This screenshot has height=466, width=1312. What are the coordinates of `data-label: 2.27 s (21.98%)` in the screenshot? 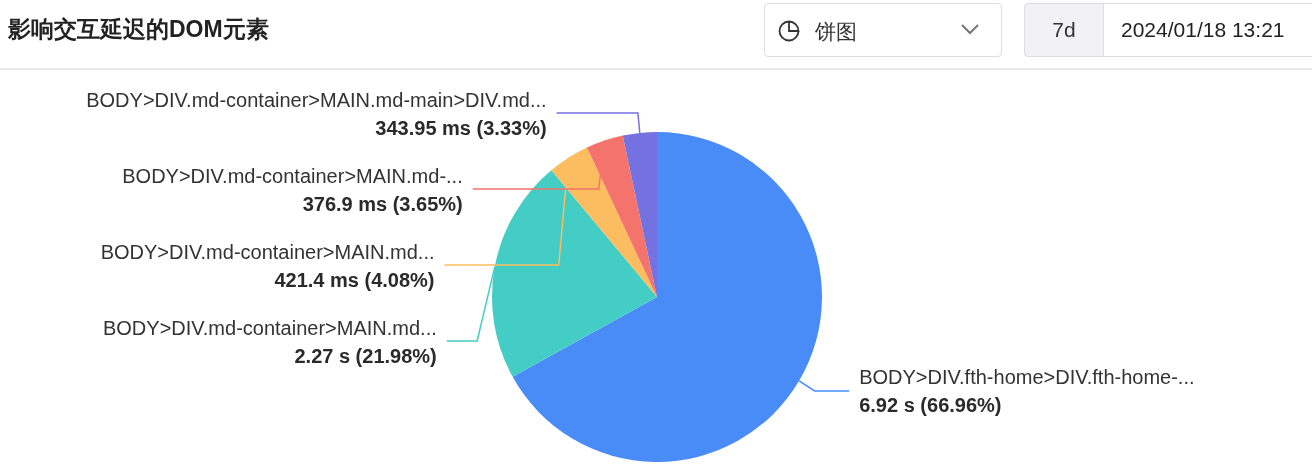 It's located at (365, 355).